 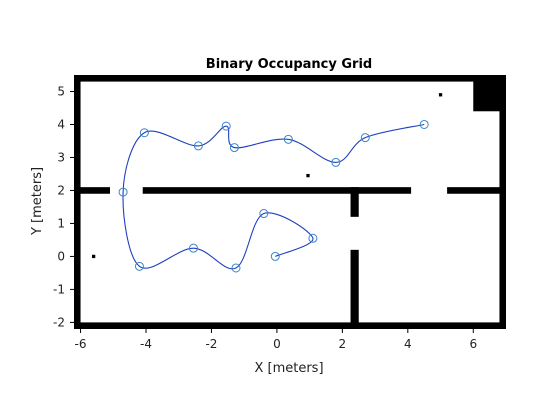 What do you see at coordinates (211, 344) in the screenshot?
I see `x-tick-label: -2` at bounding box center [211, 344].